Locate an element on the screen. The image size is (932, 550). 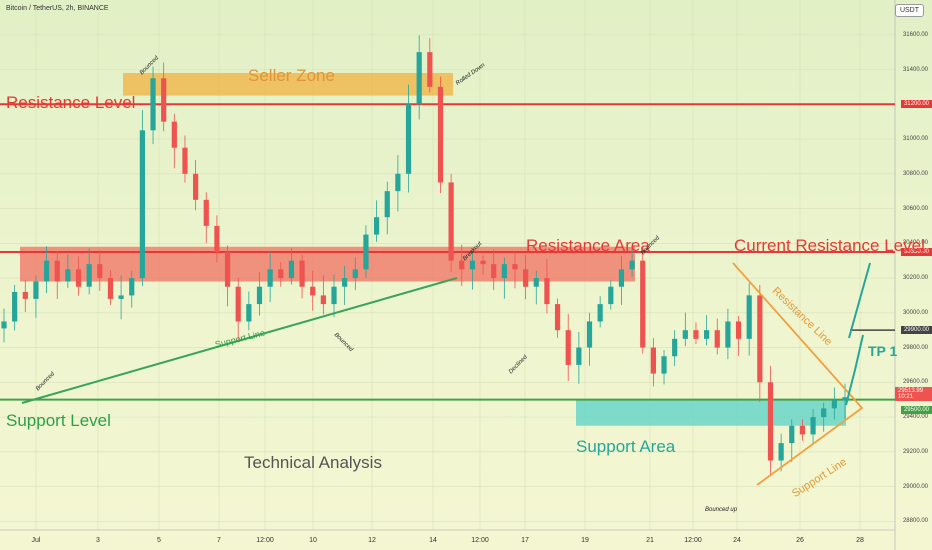
time-tick-label: 14 is located at coordinates (433, 540).